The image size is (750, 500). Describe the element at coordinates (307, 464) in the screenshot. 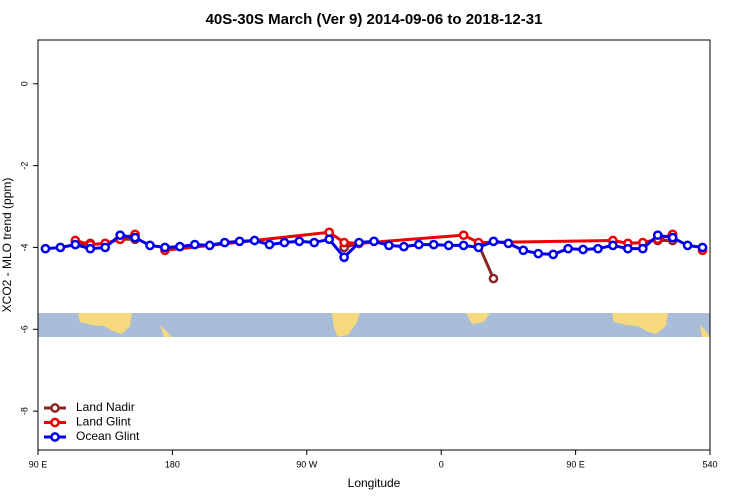

I see `x-tick-label: 90 W` at that location.